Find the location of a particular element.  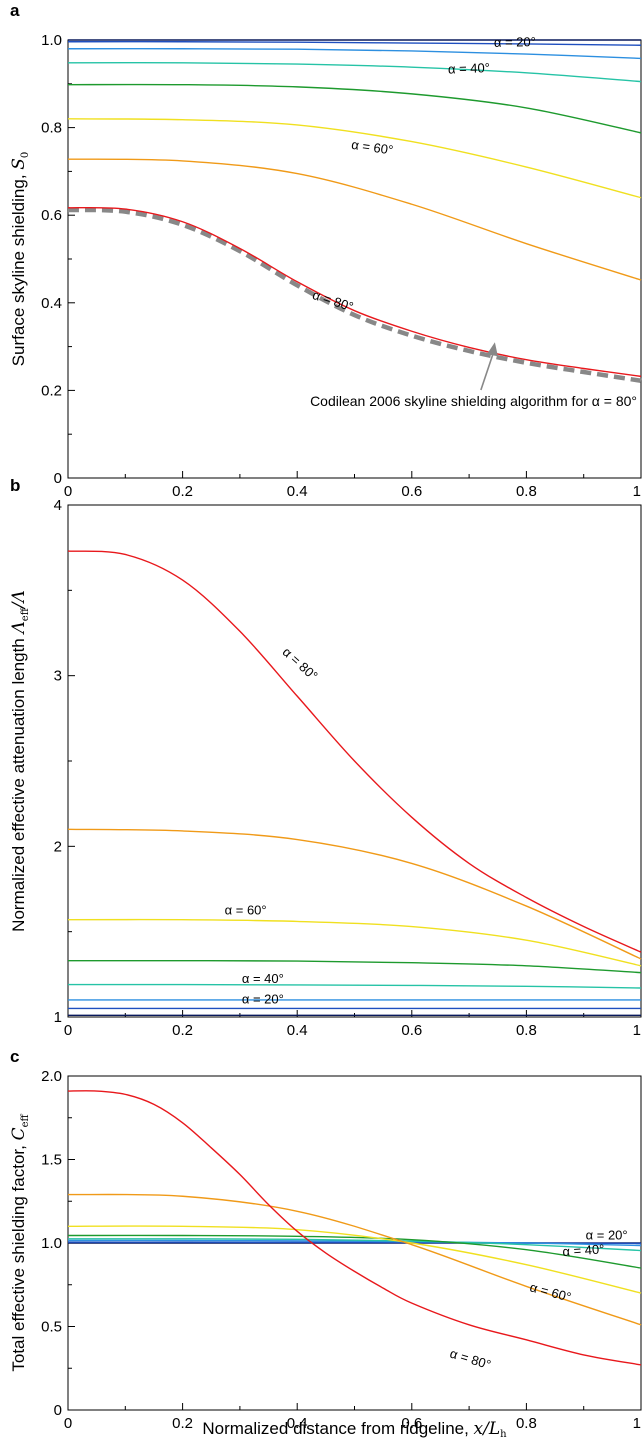

y-tick-label: 1 is located at coordinates (58, 1017).